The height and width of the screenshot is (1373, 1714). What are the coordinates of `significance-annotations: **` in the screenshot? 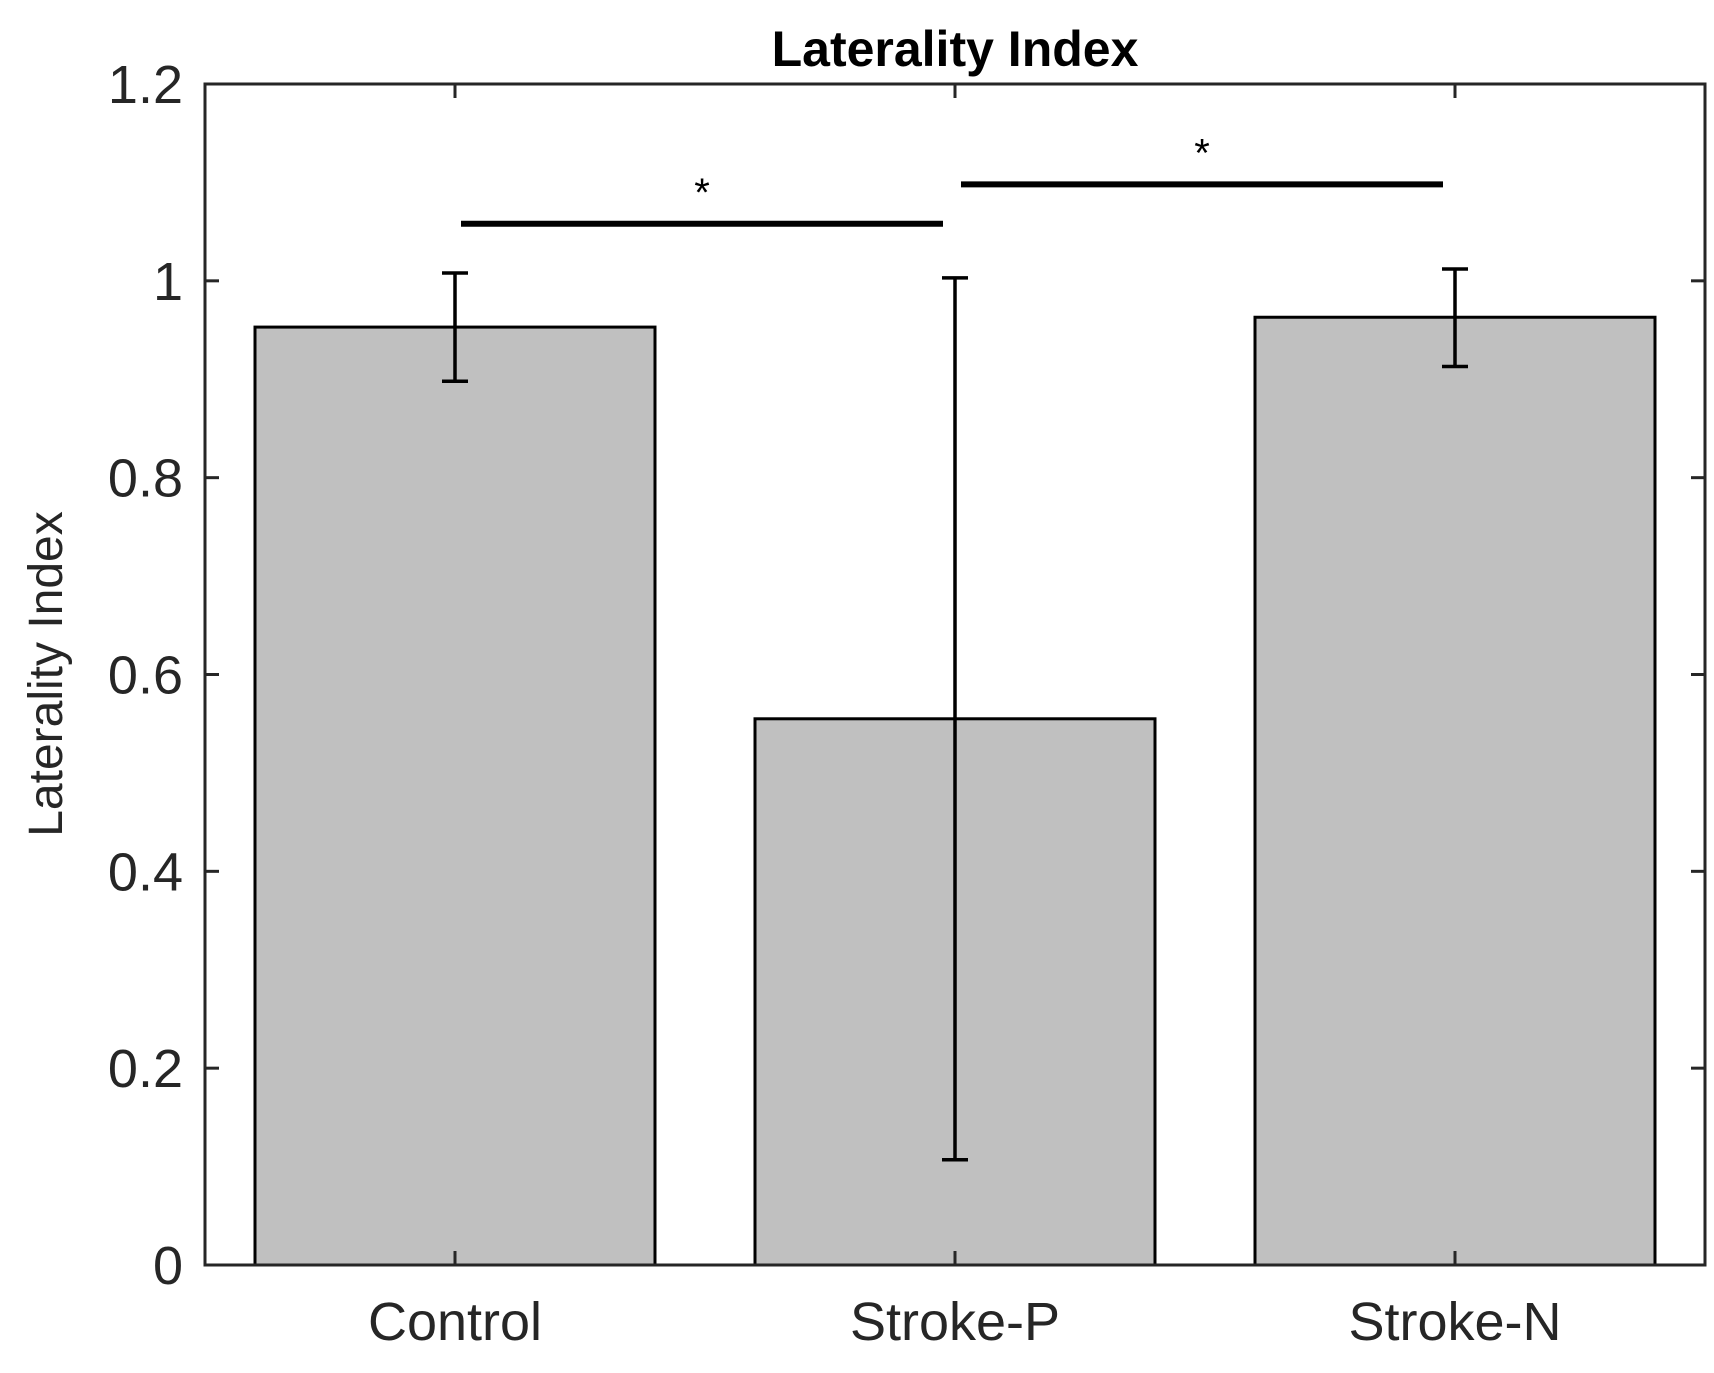 It's located at (952, 179).